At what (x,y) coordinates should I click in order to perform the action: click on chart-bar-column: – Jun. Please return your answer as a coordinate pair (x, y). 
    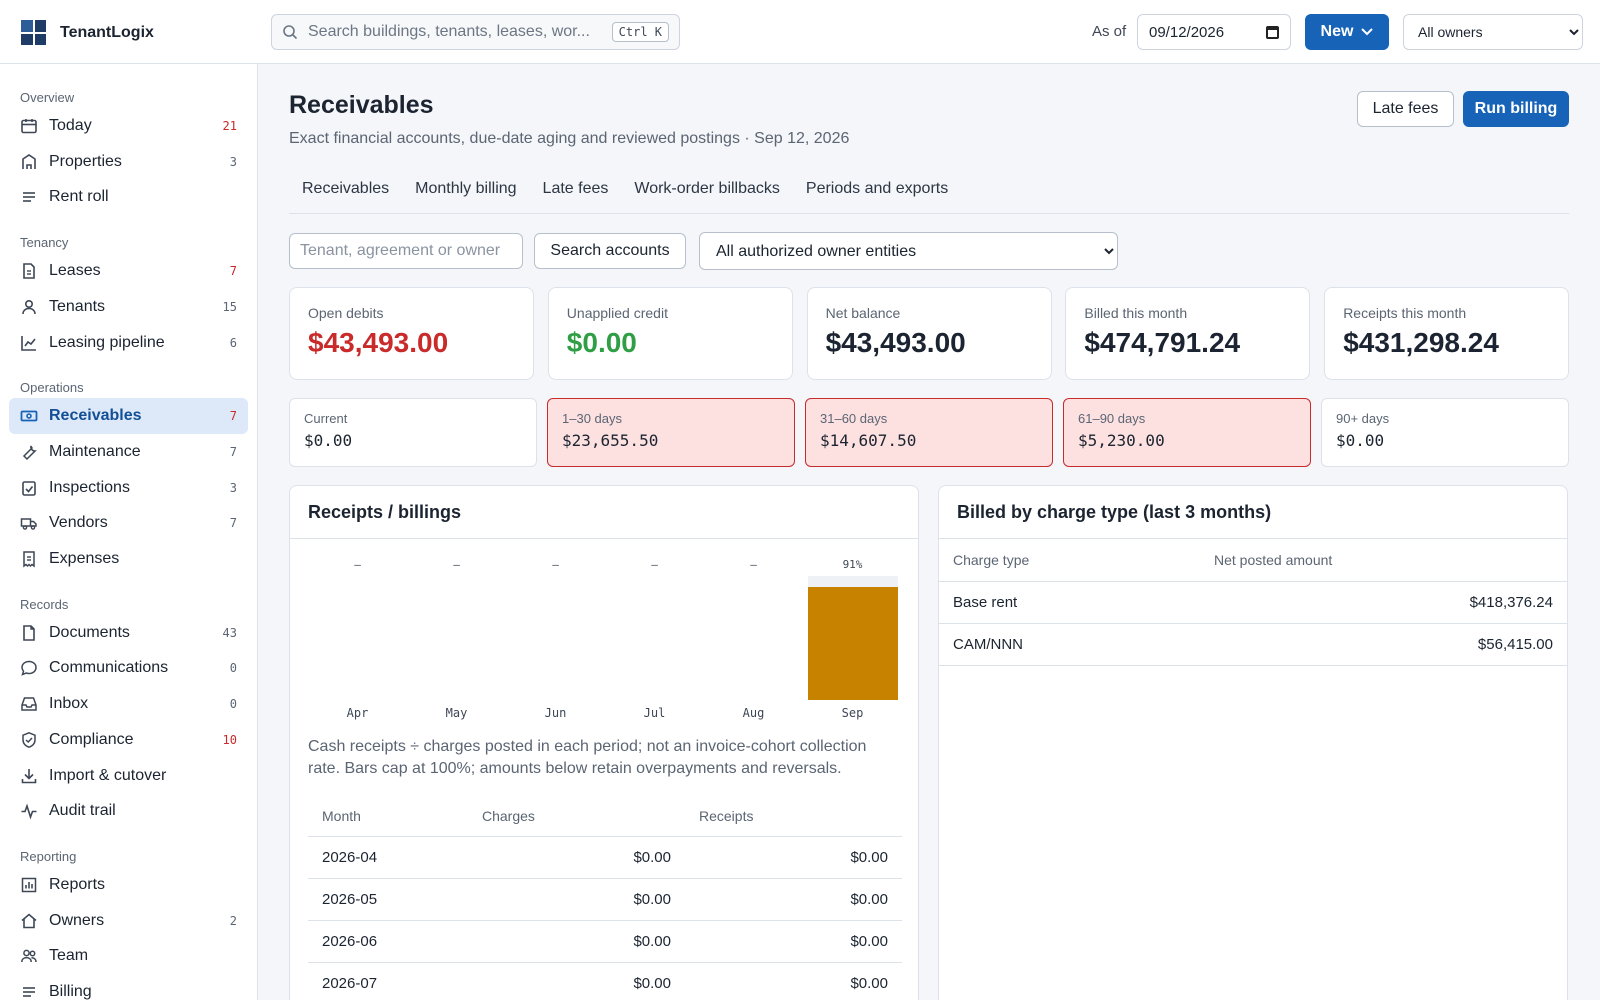
    Looking at the image, I should click on (556, 637).